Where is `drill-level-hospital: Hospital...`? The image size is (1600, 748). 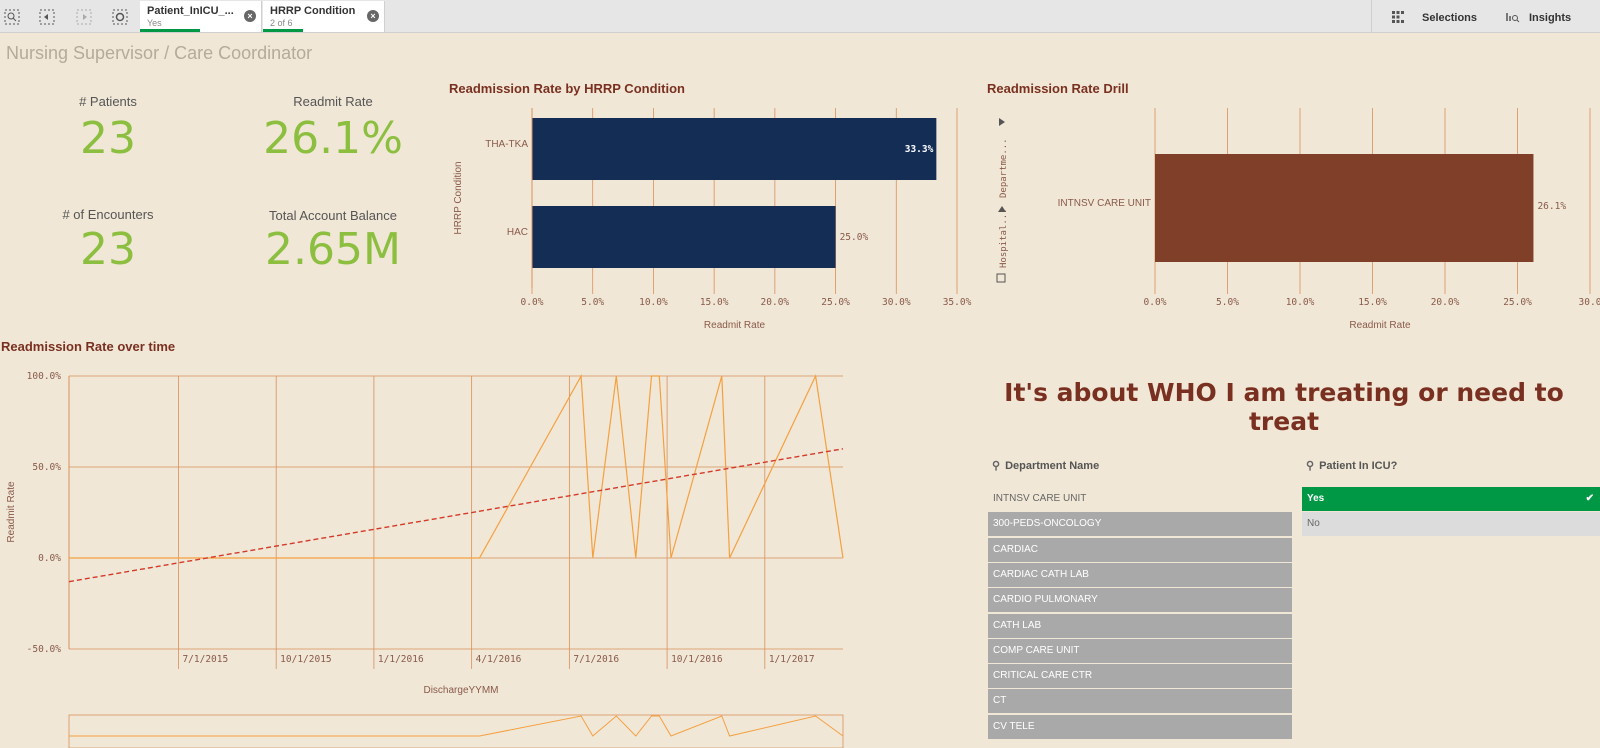 drill-level-hospital: Hospital... is located at coordinates (1004, 238).